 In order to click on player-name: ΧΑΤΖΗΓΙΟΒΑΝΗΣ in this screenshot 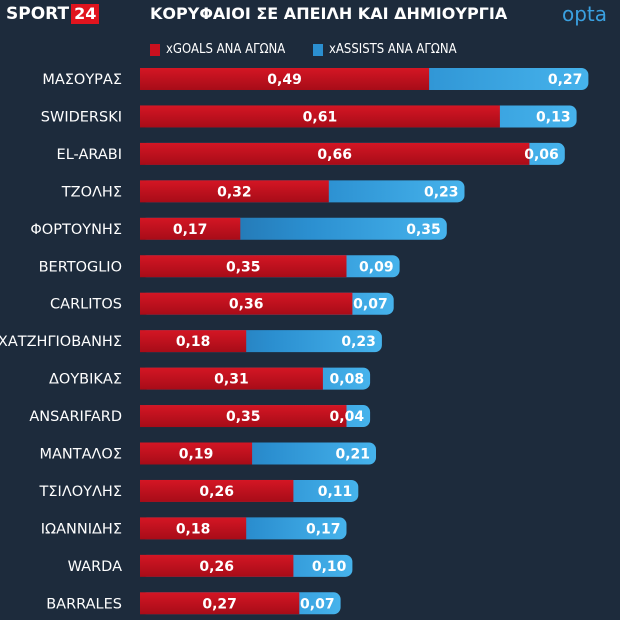, I will do `click(61, 342)`.